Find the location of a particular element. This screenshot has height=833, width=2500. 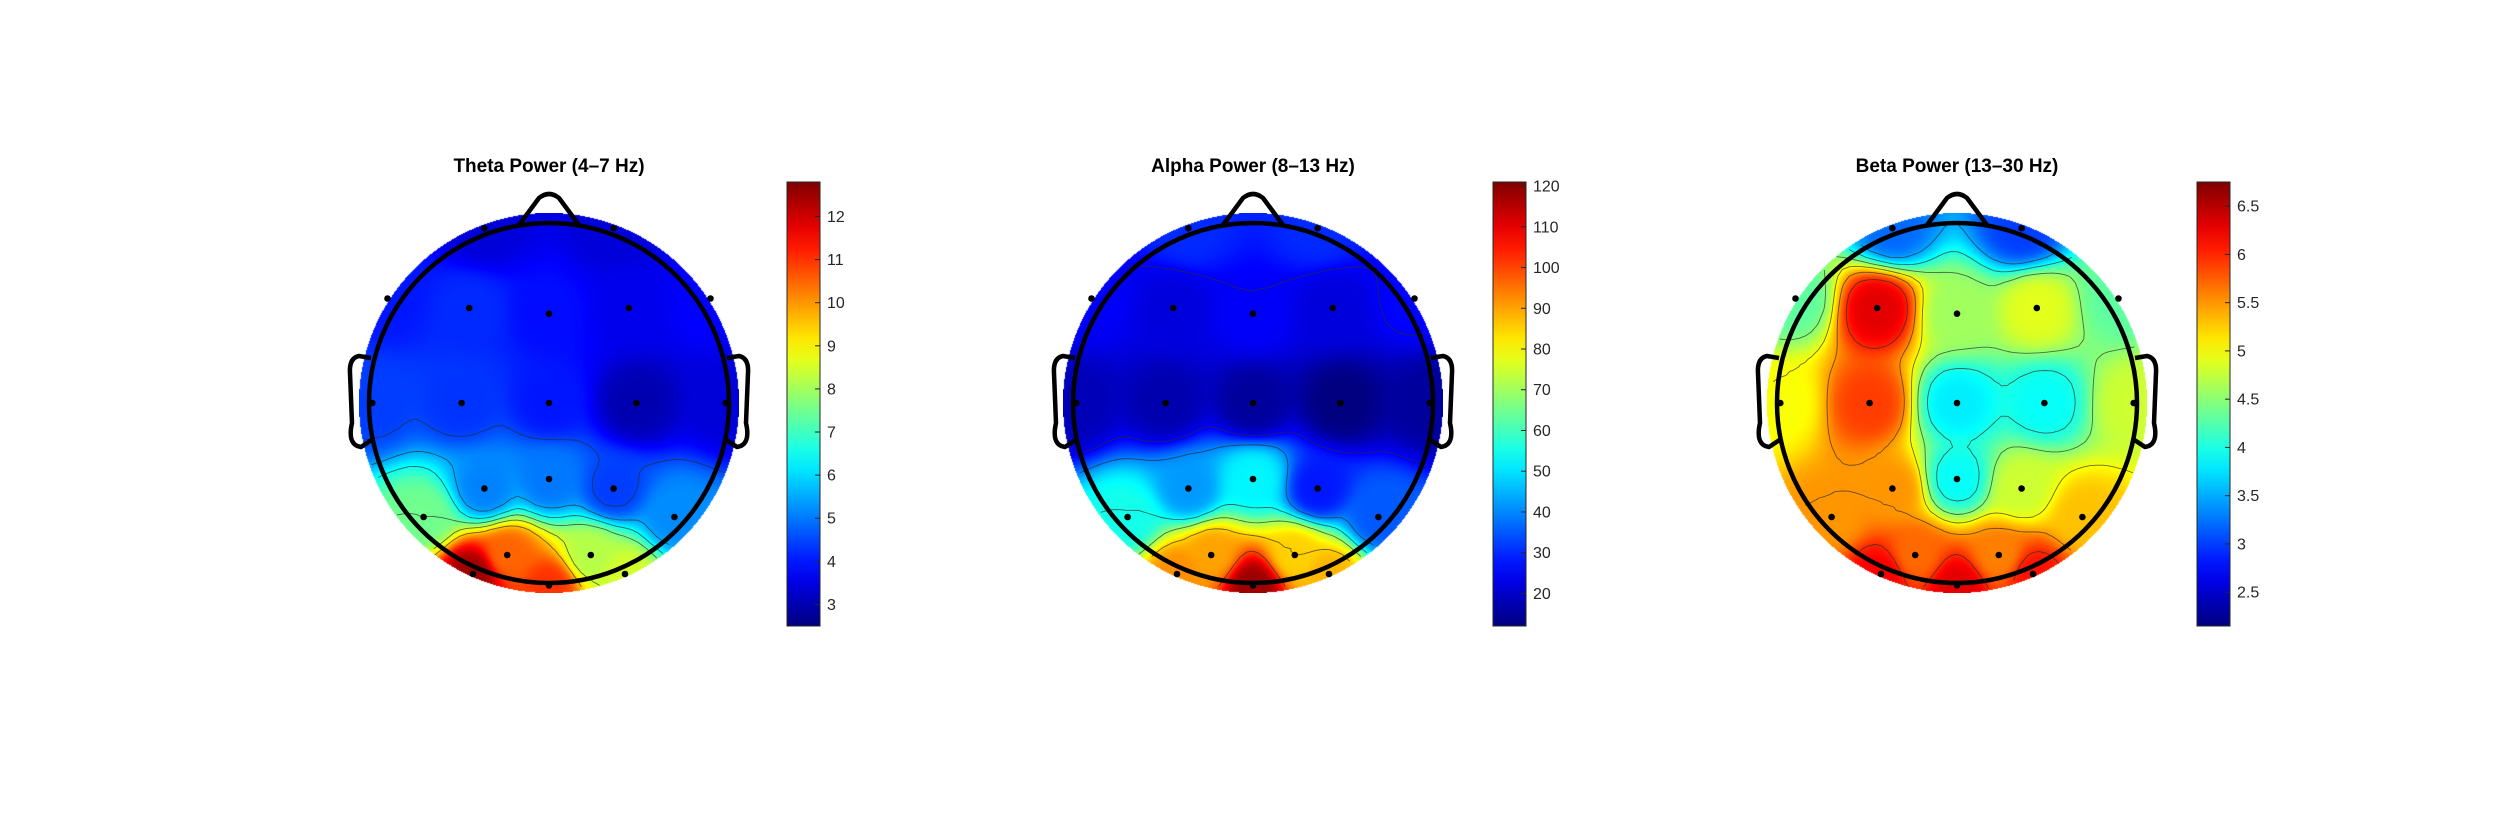

colorbar-tick-label: 50 is located at coordinates (1542, 472).